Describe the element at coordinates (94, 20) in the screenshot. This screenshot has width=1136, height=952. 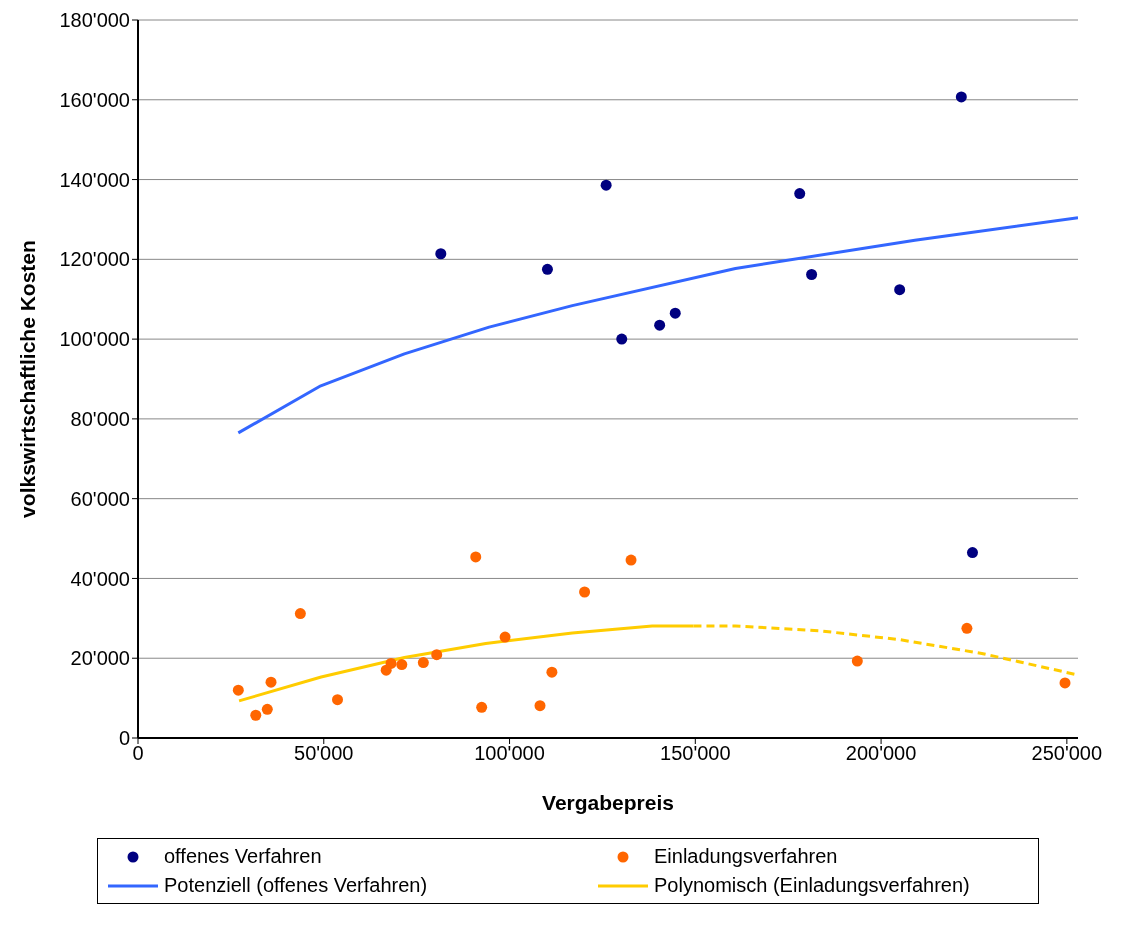
I see `y-tick-label: 180'000` at that location.